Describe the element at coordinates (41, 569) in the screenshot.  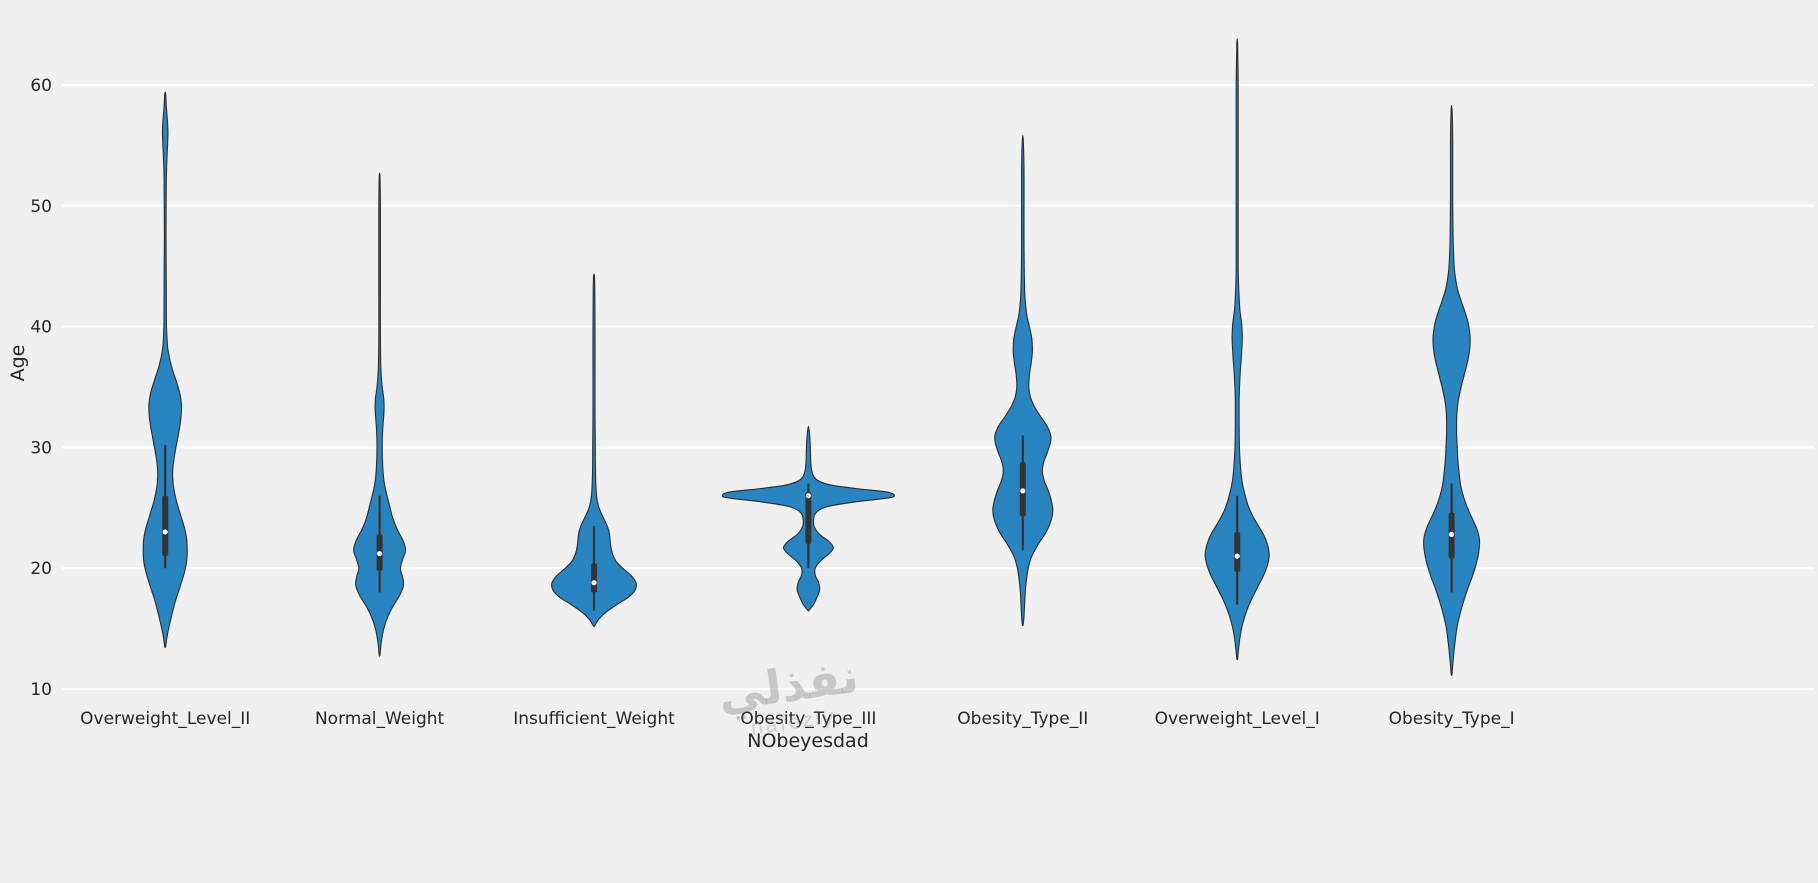
I see `y-tick-label-20: 20` at that location.